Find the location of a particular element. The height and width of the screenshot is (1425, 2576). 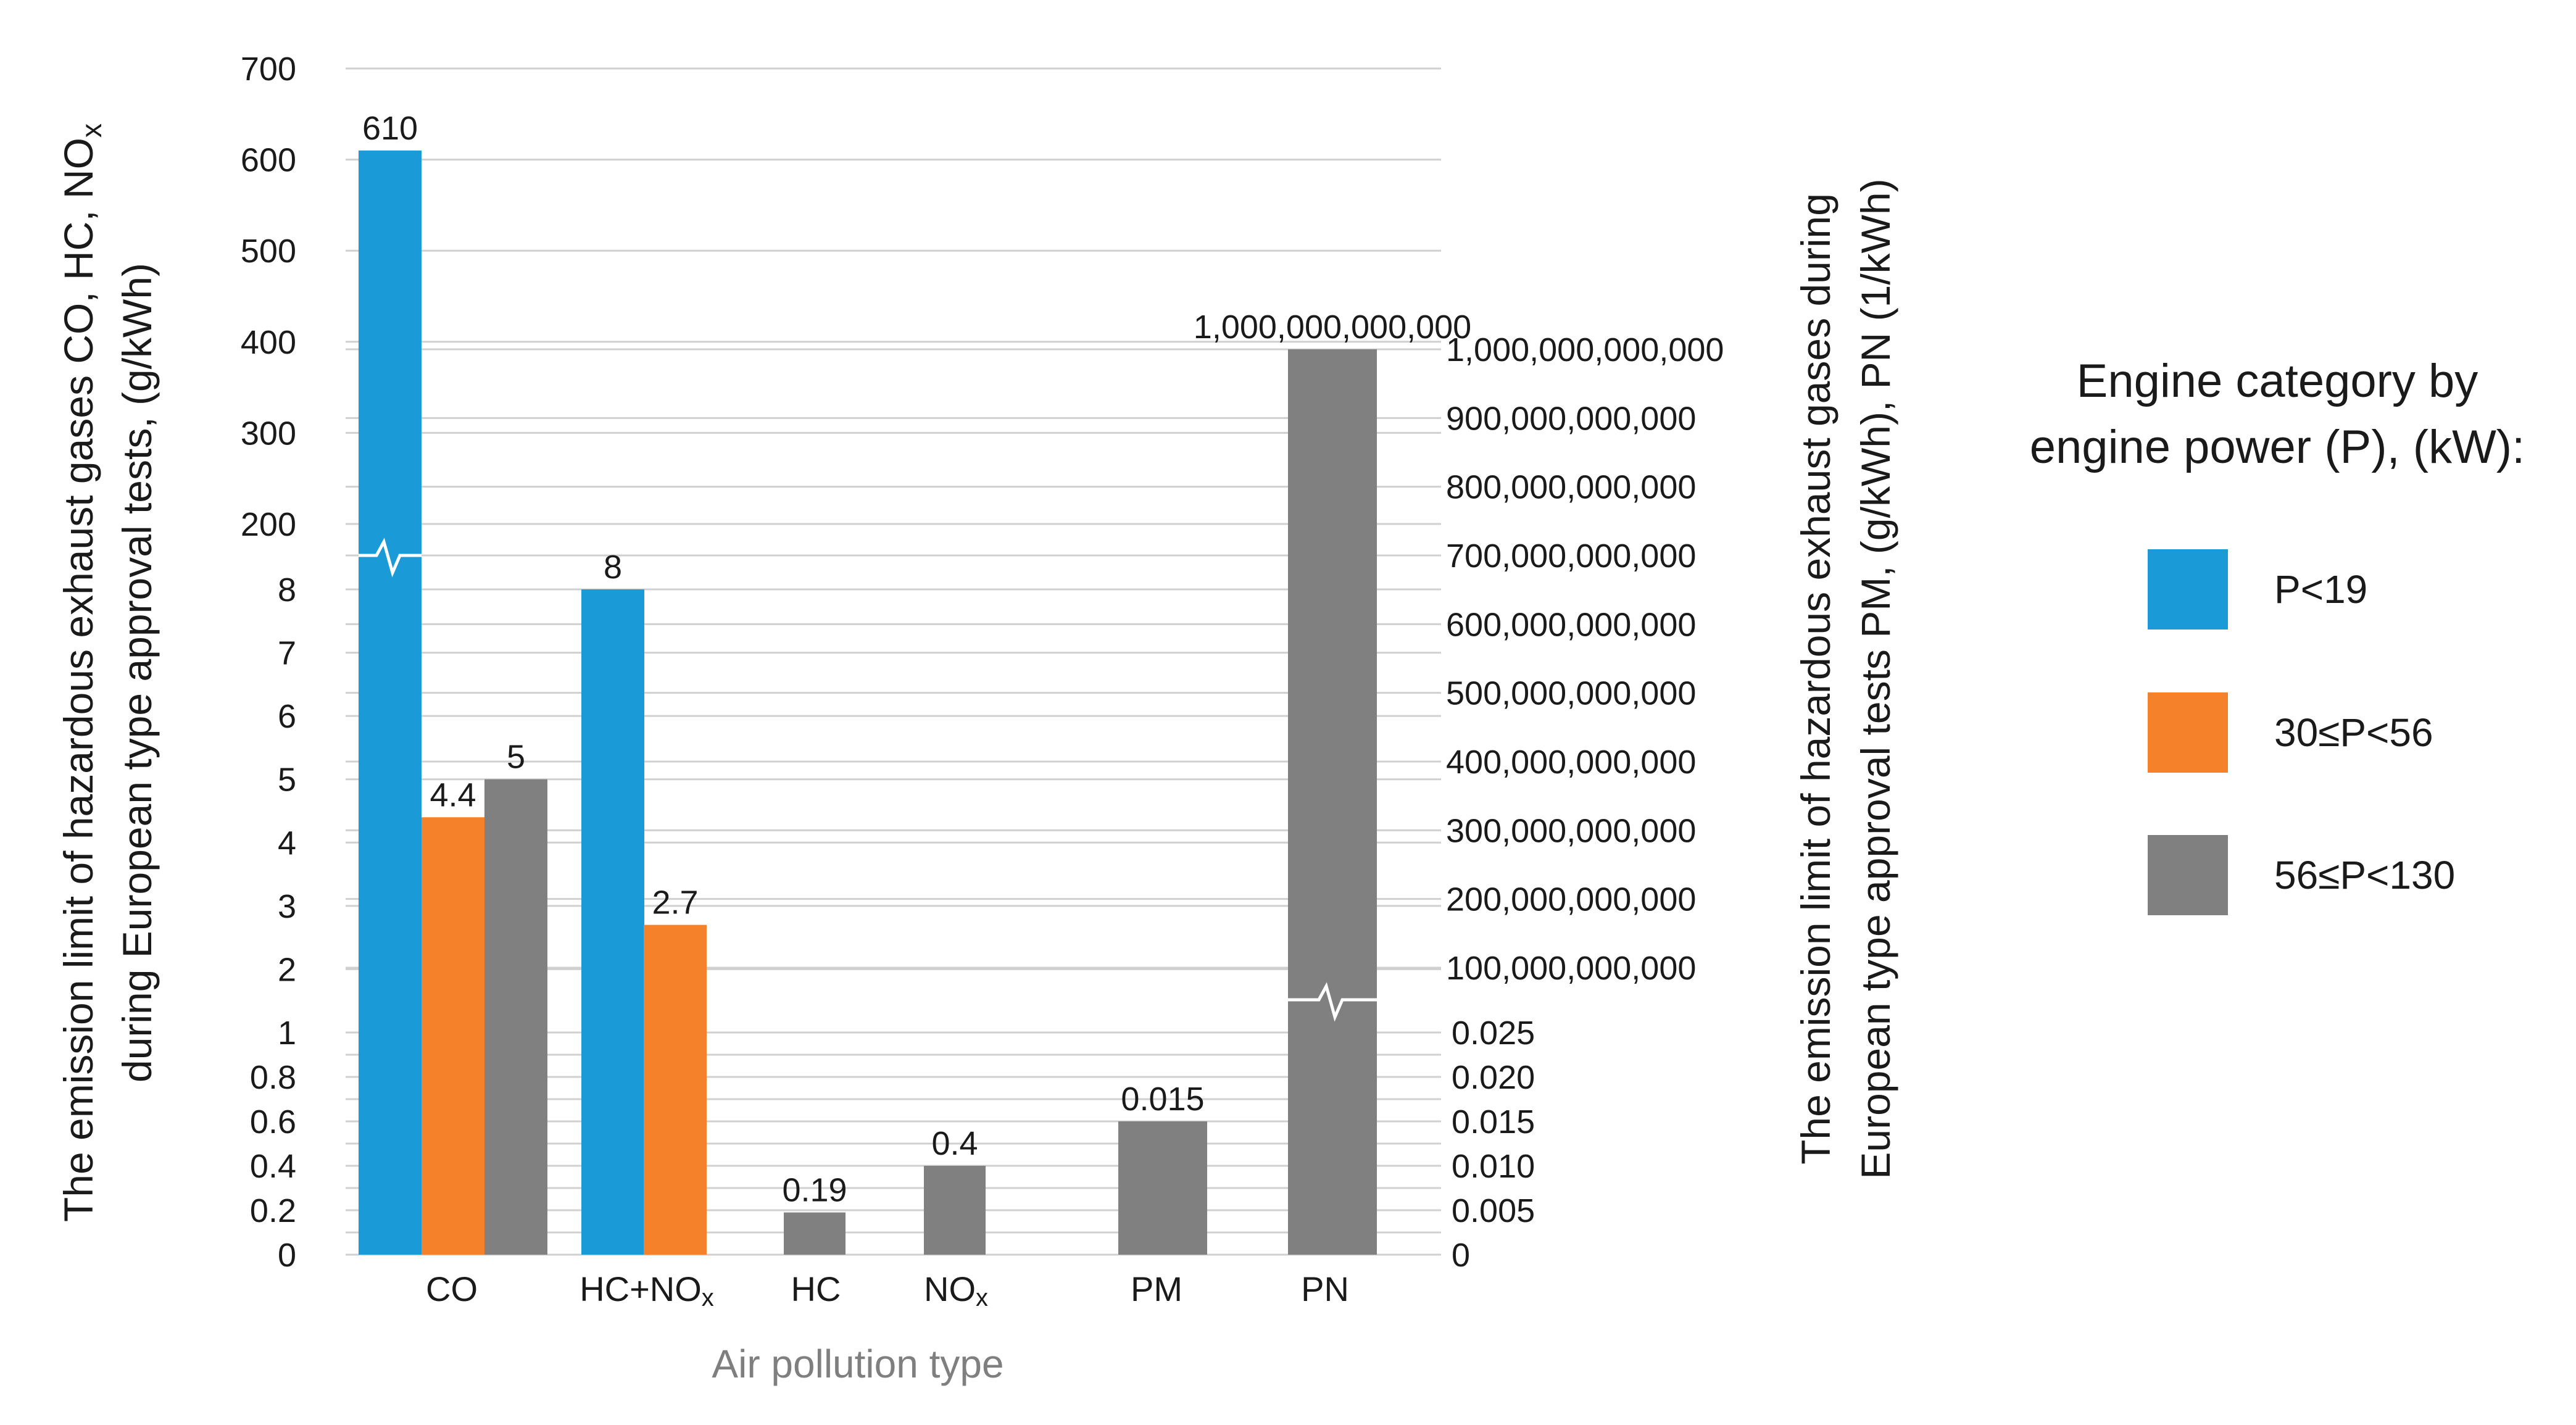

left-tick-label: 6 is located at coordinates (287, 716).